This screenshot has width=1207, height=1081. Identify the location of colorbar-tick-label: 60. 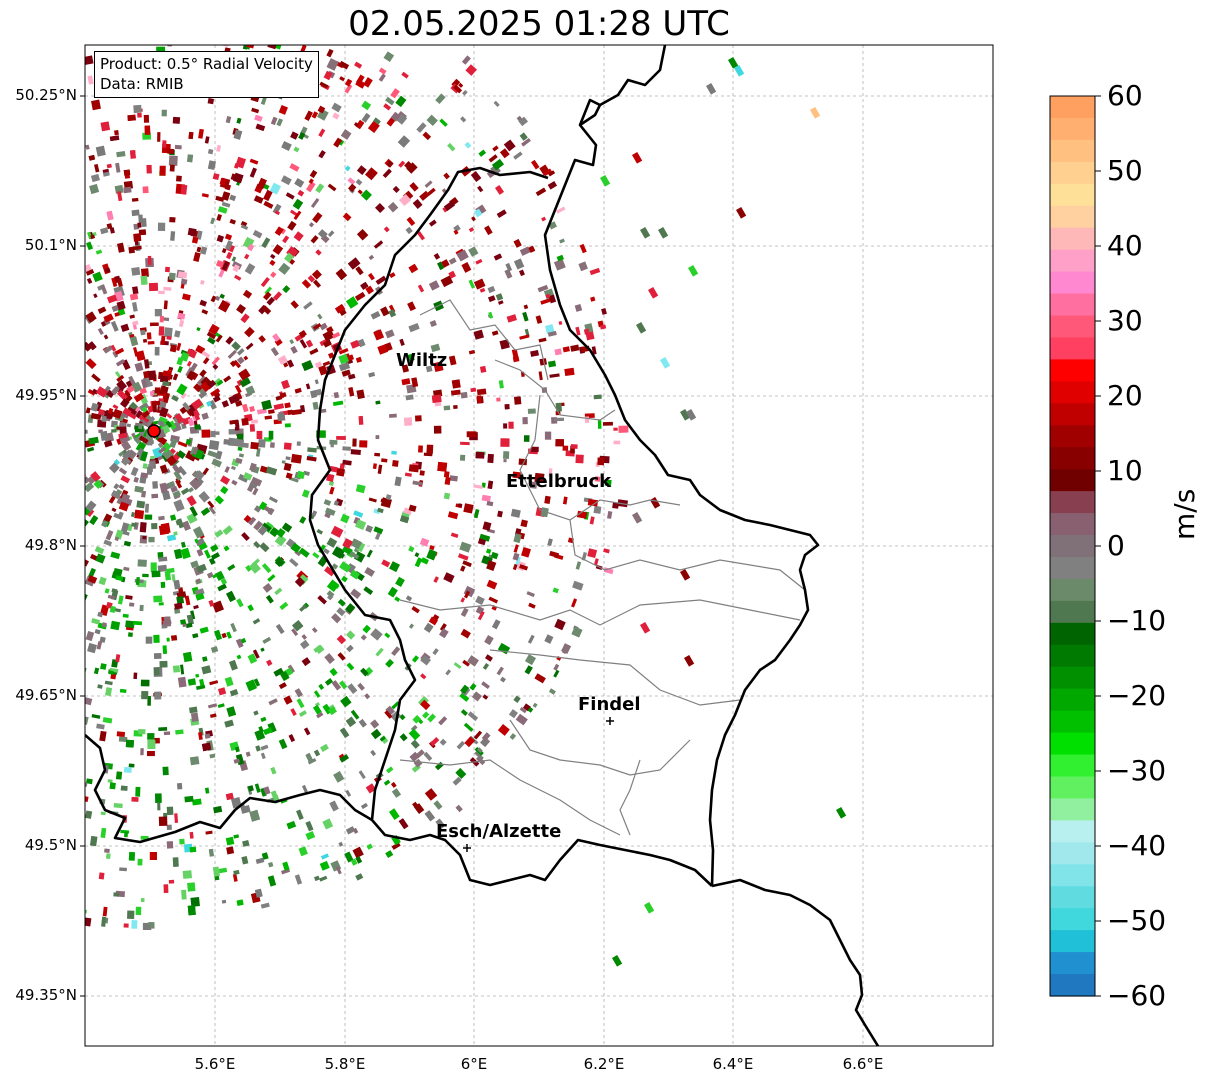
(1125, 95).